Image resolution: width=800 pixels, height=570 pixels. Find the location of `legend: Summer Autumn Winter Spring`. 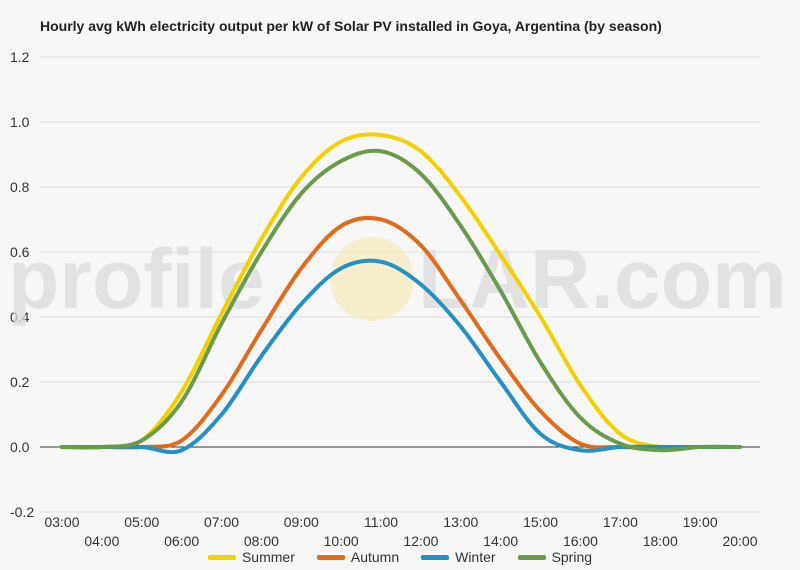

legend: Summer Autumn Winter Spring is located at coordinates (400, 557).